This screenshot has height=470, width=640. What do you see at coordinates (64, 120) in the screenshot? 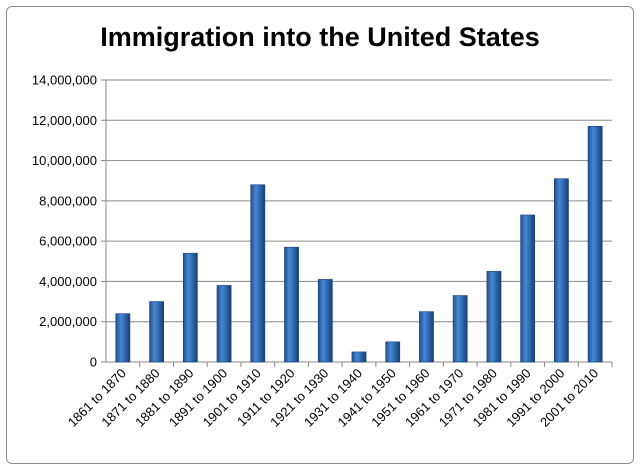
I see `y-tick-label: 12,000,000` at bounding box center [64, 120].